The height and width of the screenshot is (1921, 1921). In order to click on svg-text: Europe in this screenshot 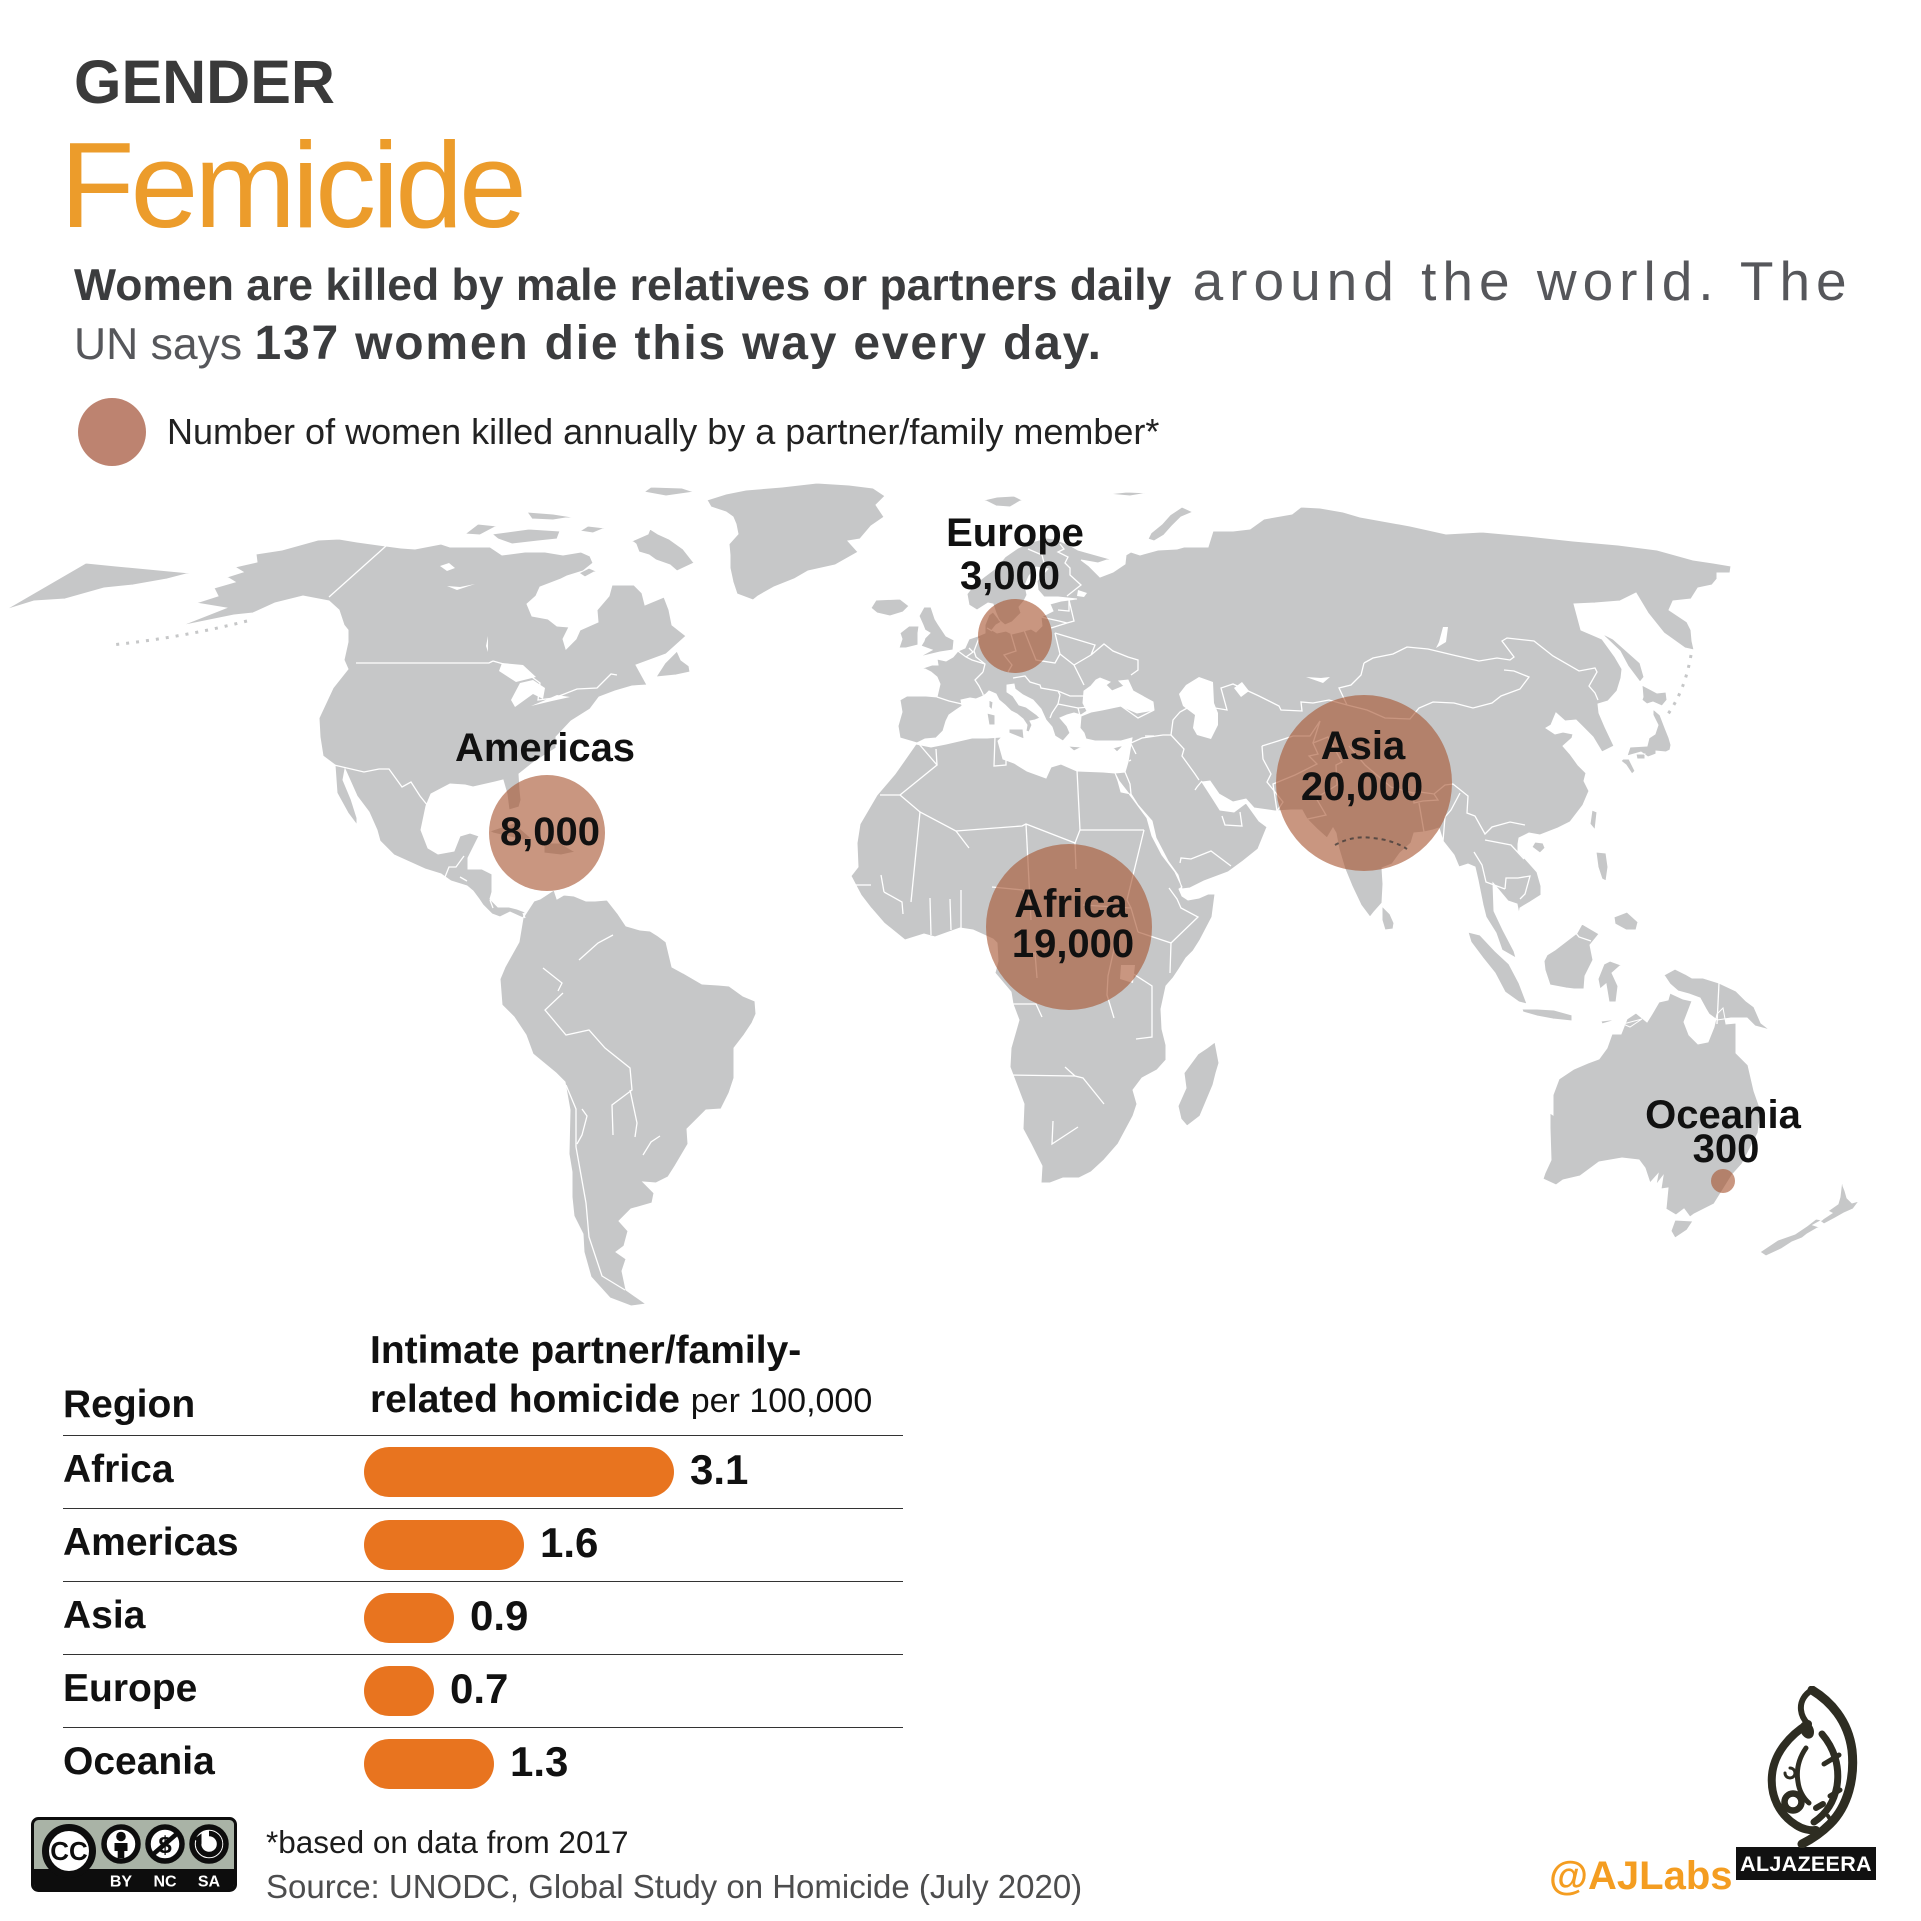, I will do `click(1015, 533)`.